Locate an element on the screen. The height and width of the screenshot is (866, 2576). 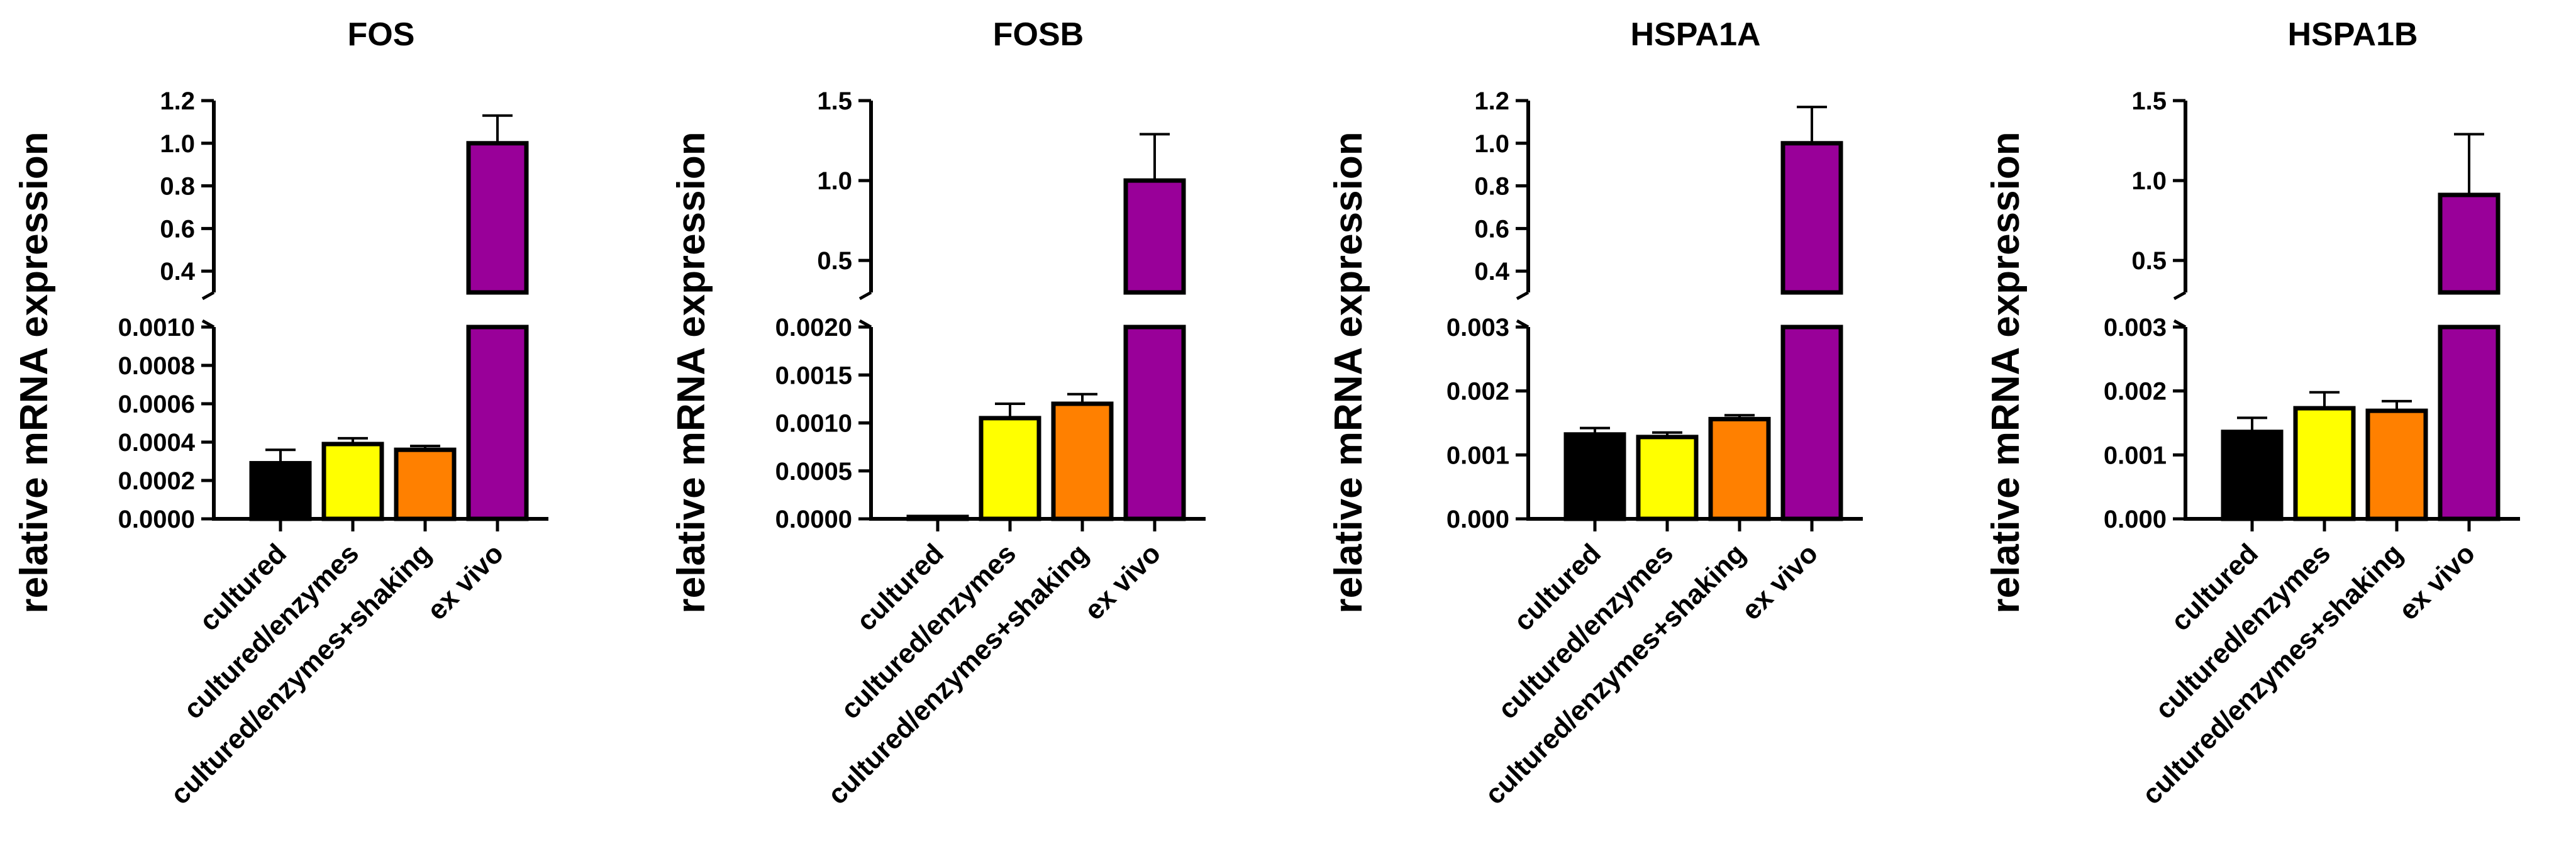
y-tick-label: 0.0005 is located at coordinates (813, 472).